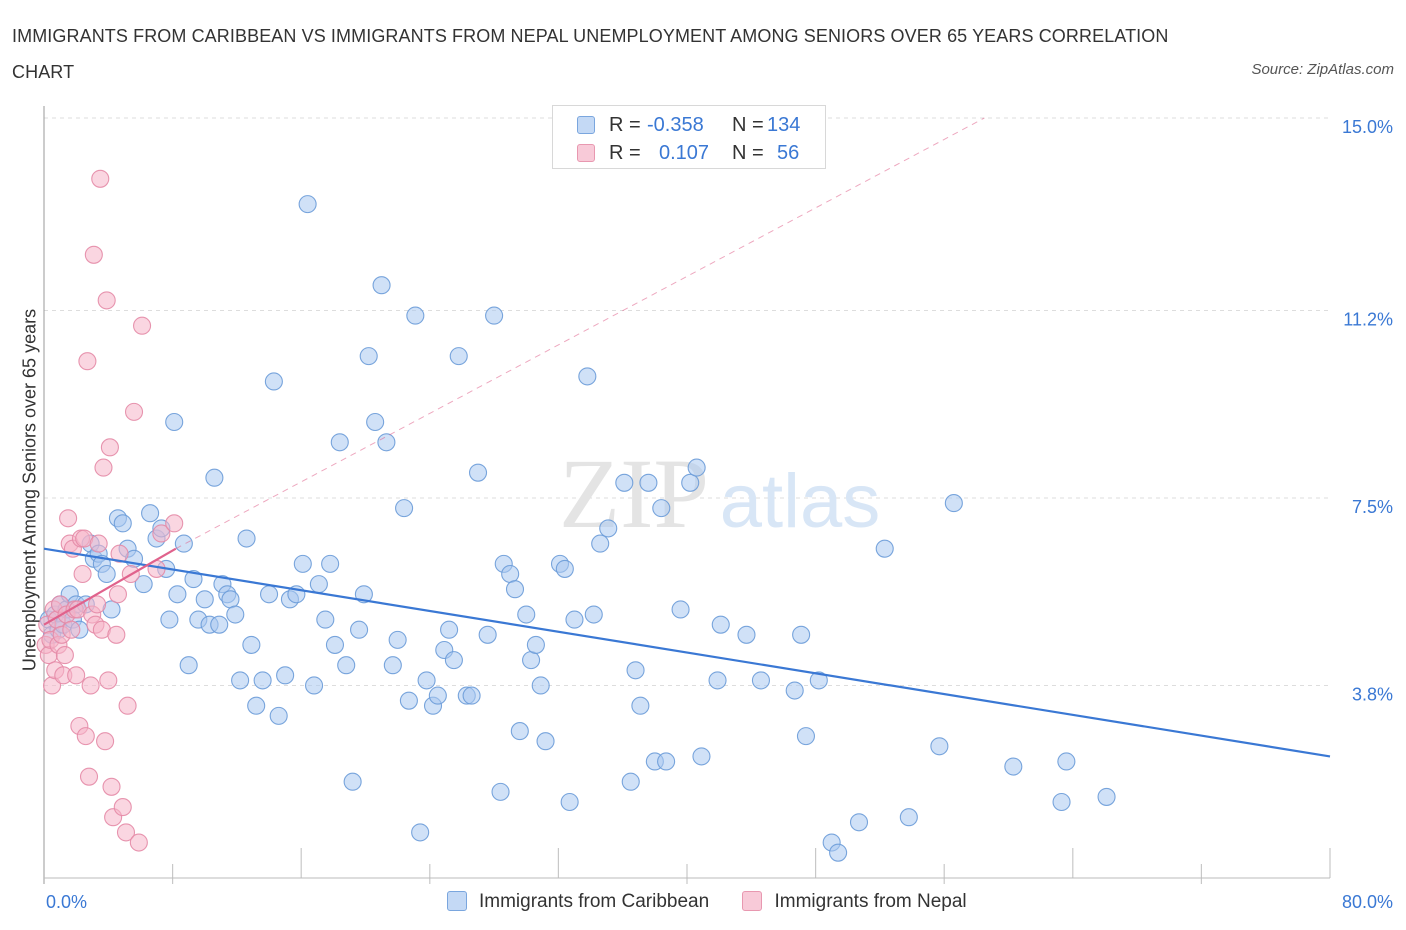  I want to click on legend-r-value: 0.107, so click(684, 153).